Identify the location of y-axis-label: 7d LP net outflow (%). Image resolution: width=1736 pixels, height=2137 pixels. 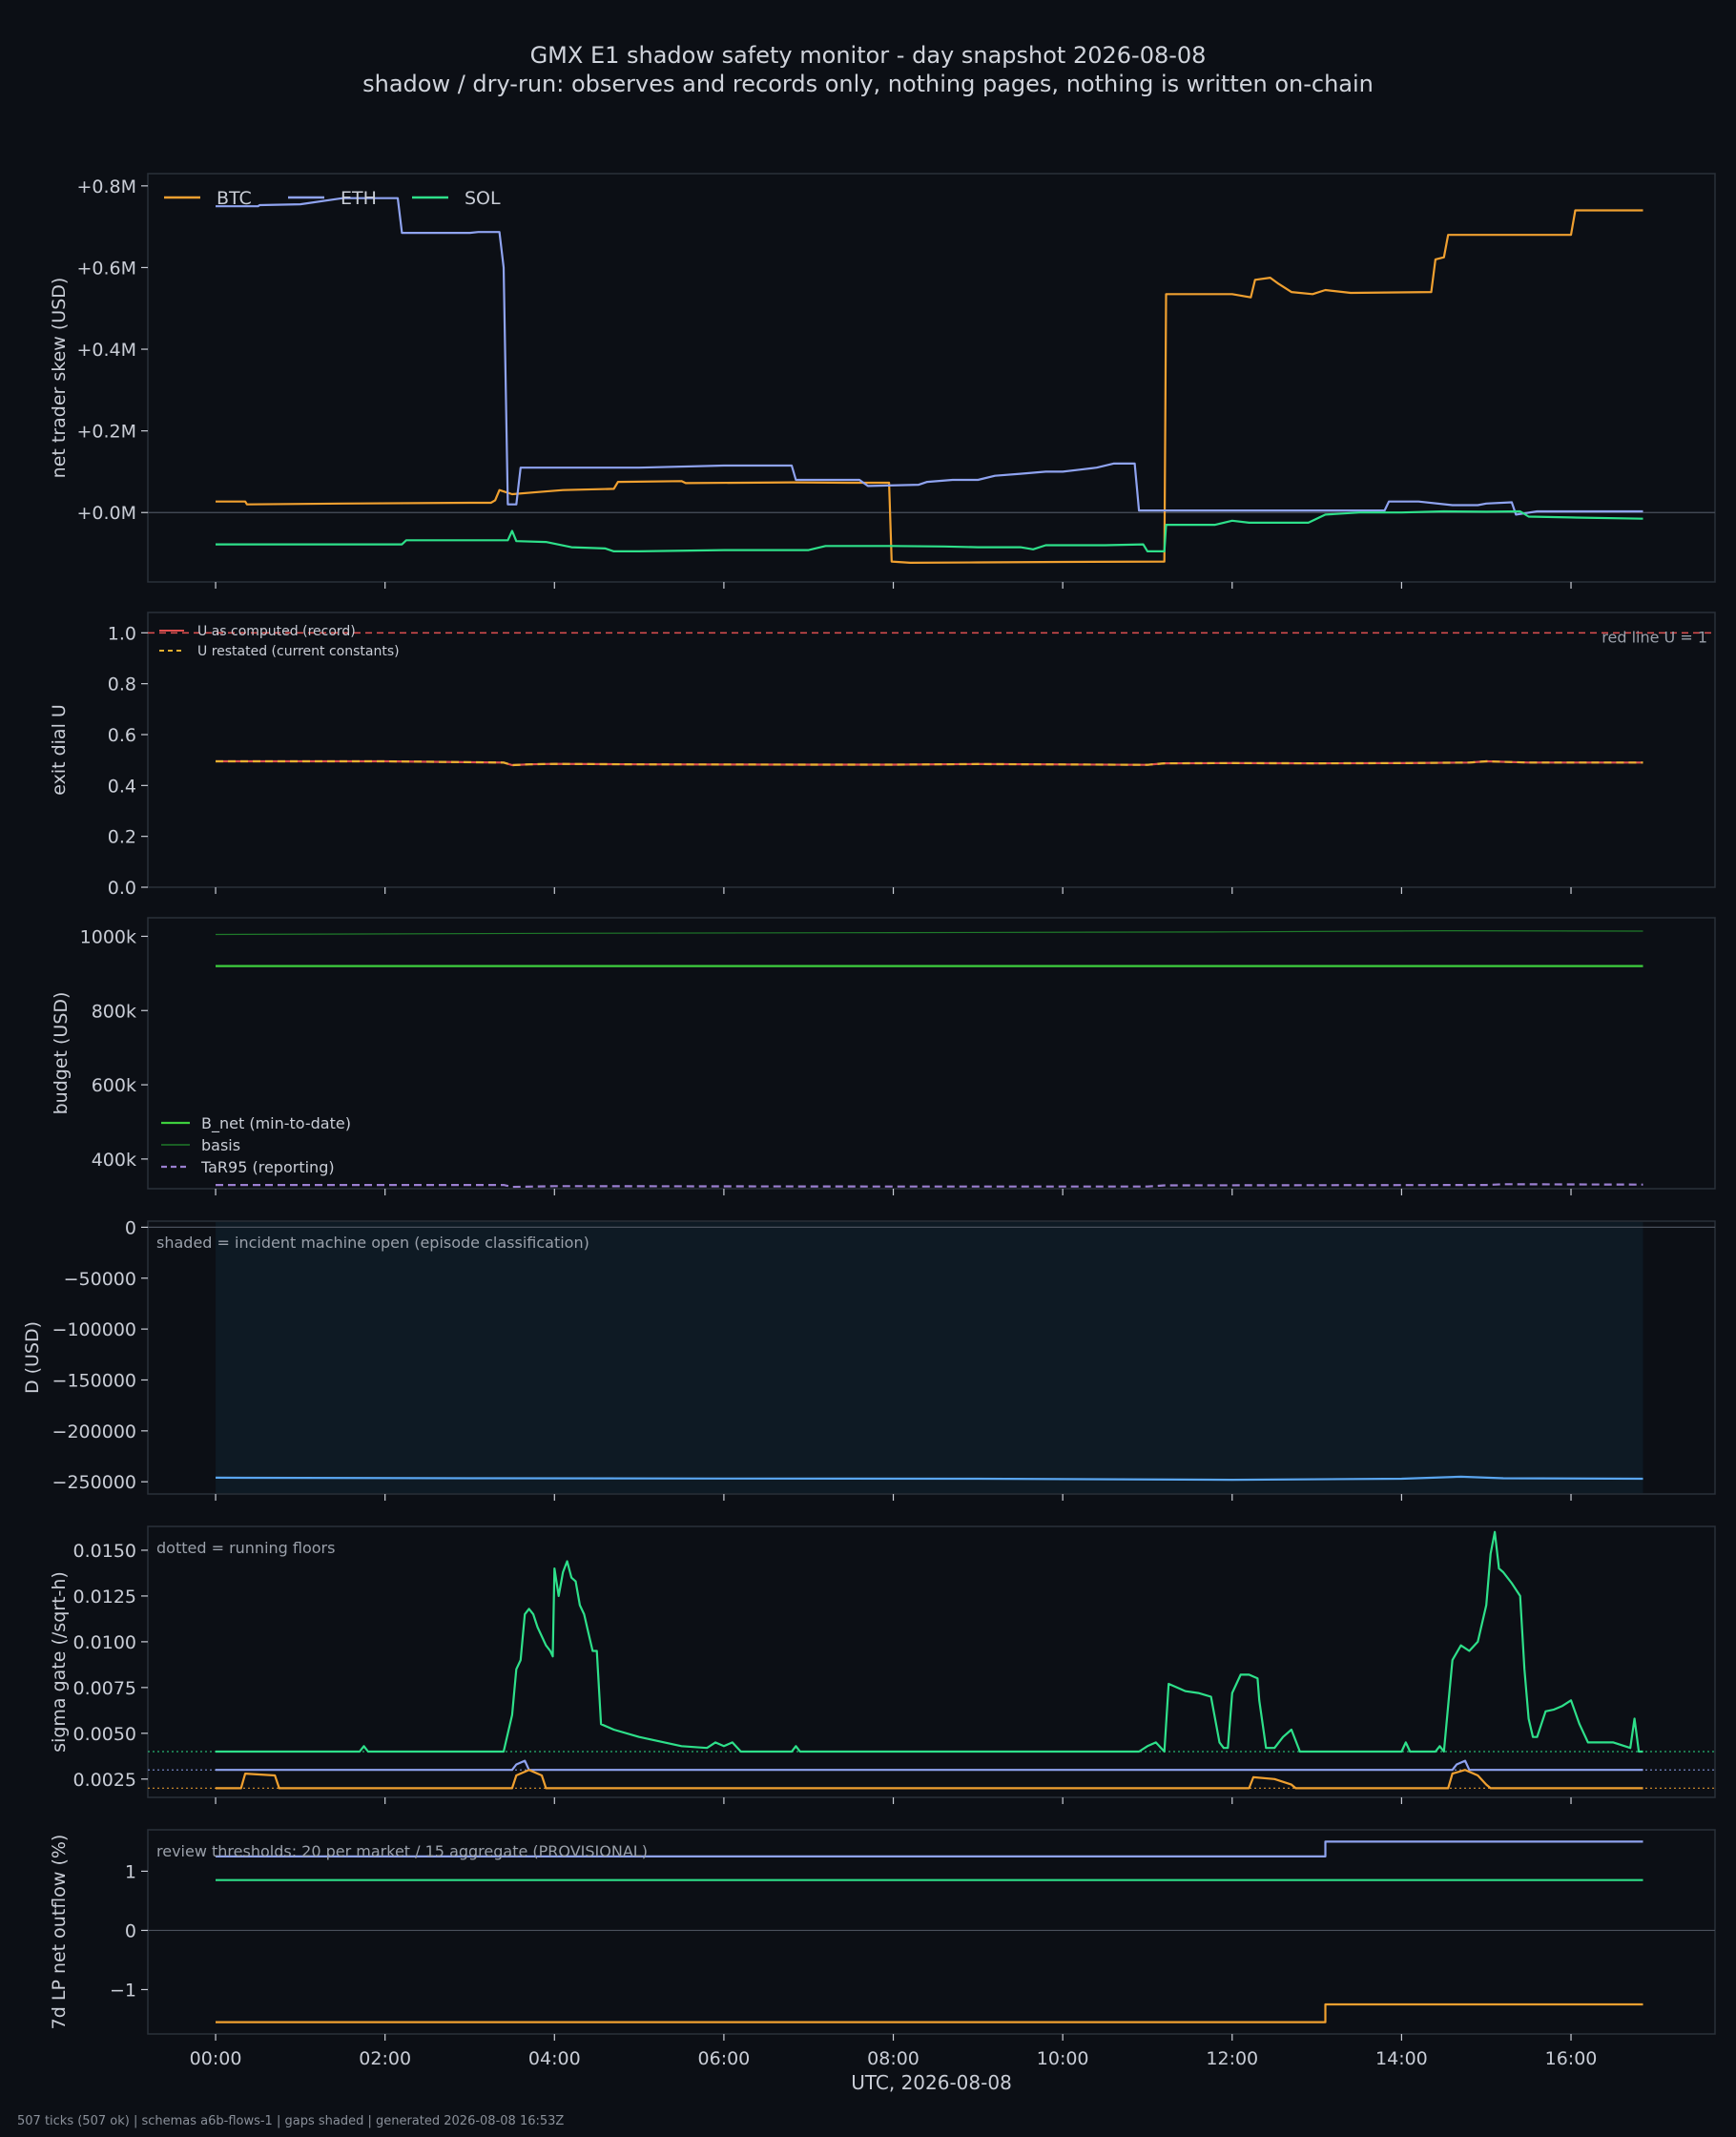
(59, 1932).